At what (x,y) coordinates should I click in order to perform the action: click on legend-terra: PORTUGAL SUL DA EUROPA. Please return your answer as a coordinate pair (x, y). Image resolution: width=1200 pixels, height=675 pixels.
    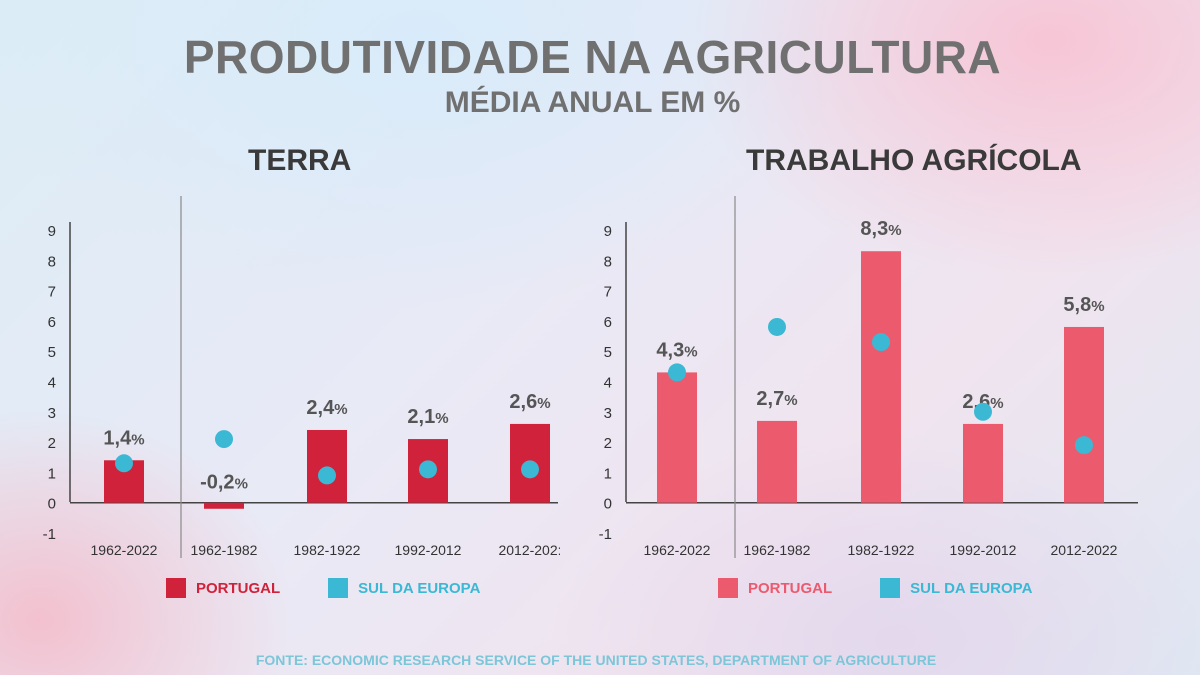
    Looking at the image, I should click on (347, 588).